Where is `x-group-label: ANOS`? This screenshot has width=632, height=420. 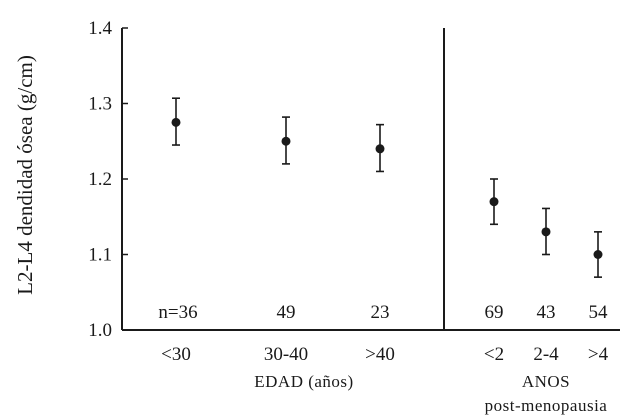 x-group-label: ANOS is located at coordinates (546, 381).